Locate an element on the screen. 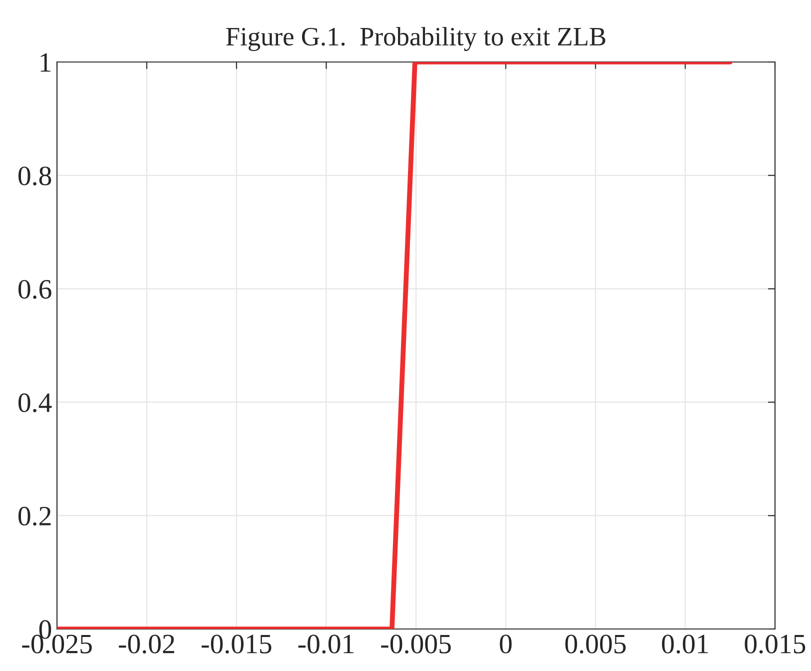 The height and width of the screenshot is (671, 811). x-tick-label: 0.005 is located at coordinates (595, 644).